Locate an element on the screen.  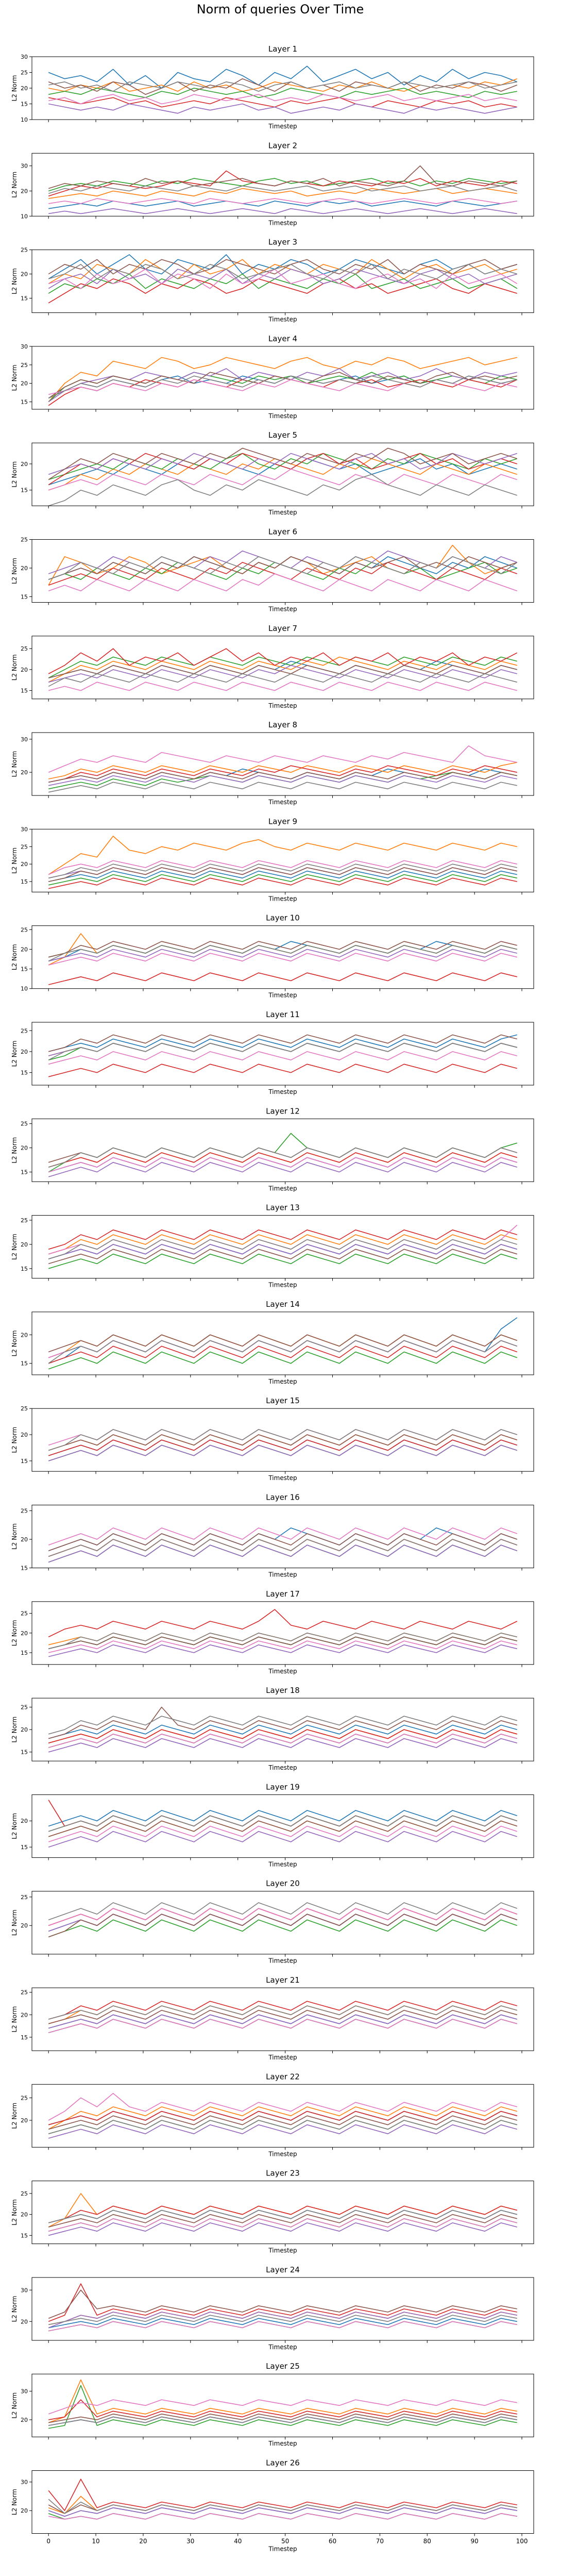
subplot-title: Layer 8 is located at coordinates (282, 725).